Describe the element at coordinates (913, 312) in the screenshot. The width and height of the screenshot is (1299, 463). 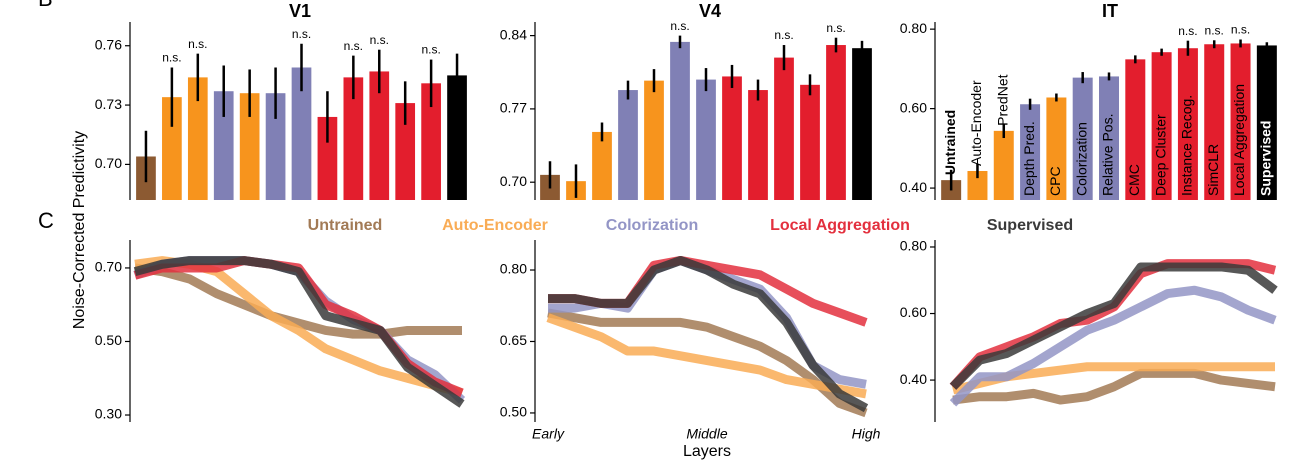
I see `y-tick-label: 0.60` at that location.